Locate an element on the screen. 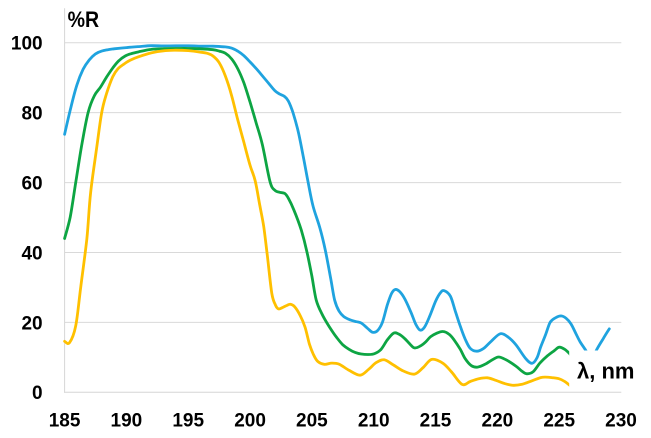 The width and height of the screenshot is (651, 438). svg-text: 60 is located at coordinates (31, 184).